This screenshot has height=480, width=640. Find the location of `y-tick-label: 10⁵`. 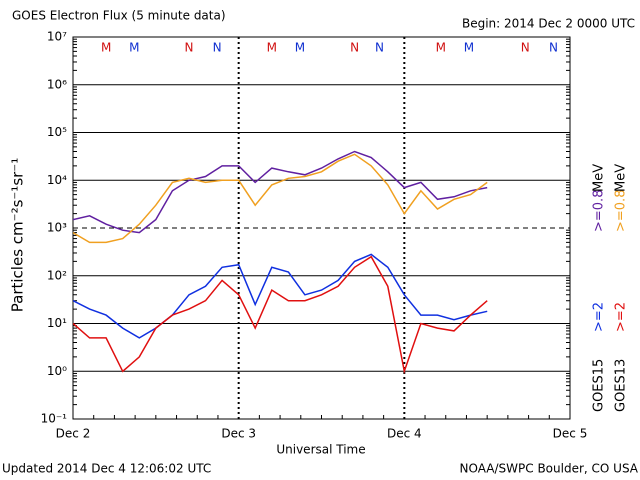

y-tick-label: 10⁵ is located at coordinates (57, 132).